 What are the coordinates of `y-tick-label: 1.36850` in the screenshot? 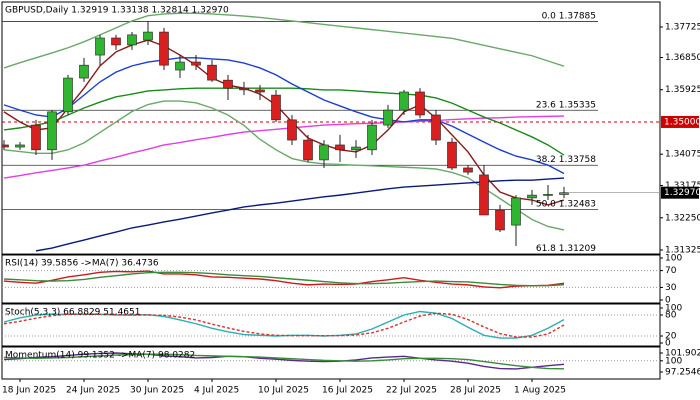 It's located at (682, 58).